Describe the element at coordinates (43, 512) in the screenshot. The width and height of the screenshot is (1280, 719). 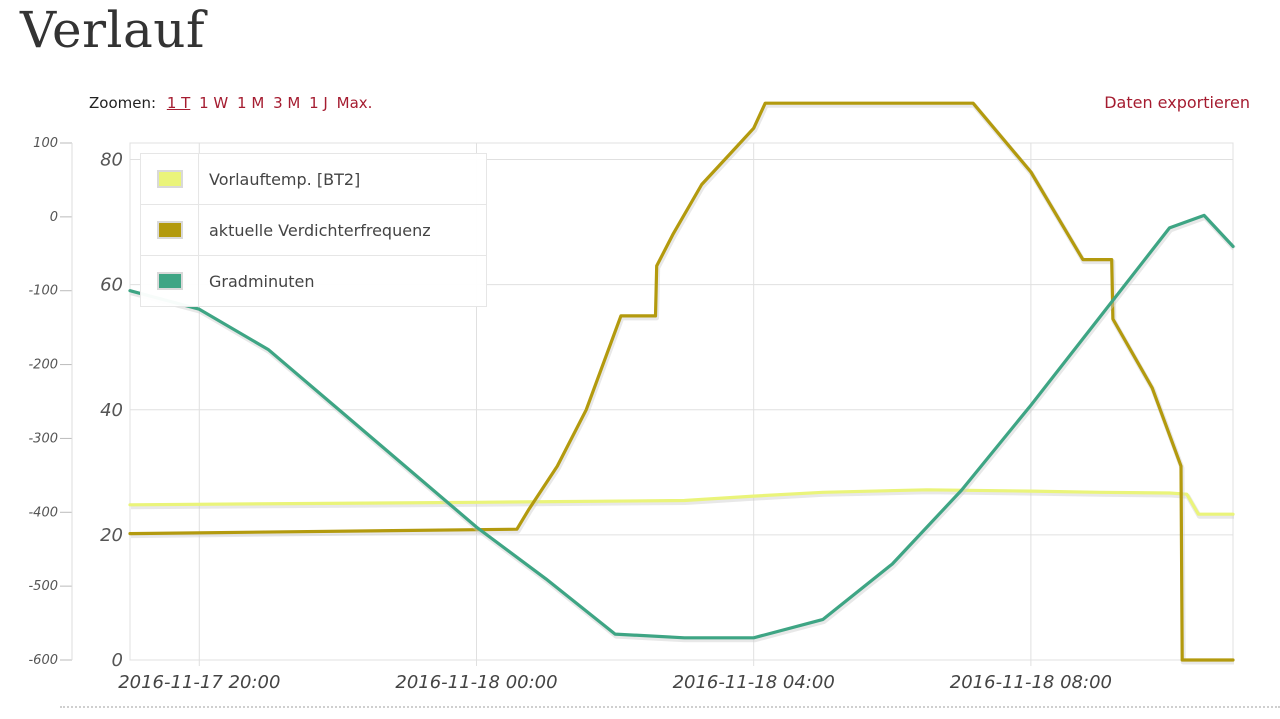
I see `y-tick-label-outer: -400` at that location.